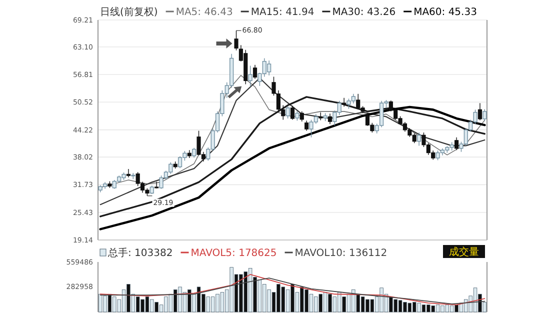 The height and width of the screenshot is (325, 550). Describe the element at coordinates (364, 12) in the screenshot. I see `legend-label: MA30: 43.26` at that location.